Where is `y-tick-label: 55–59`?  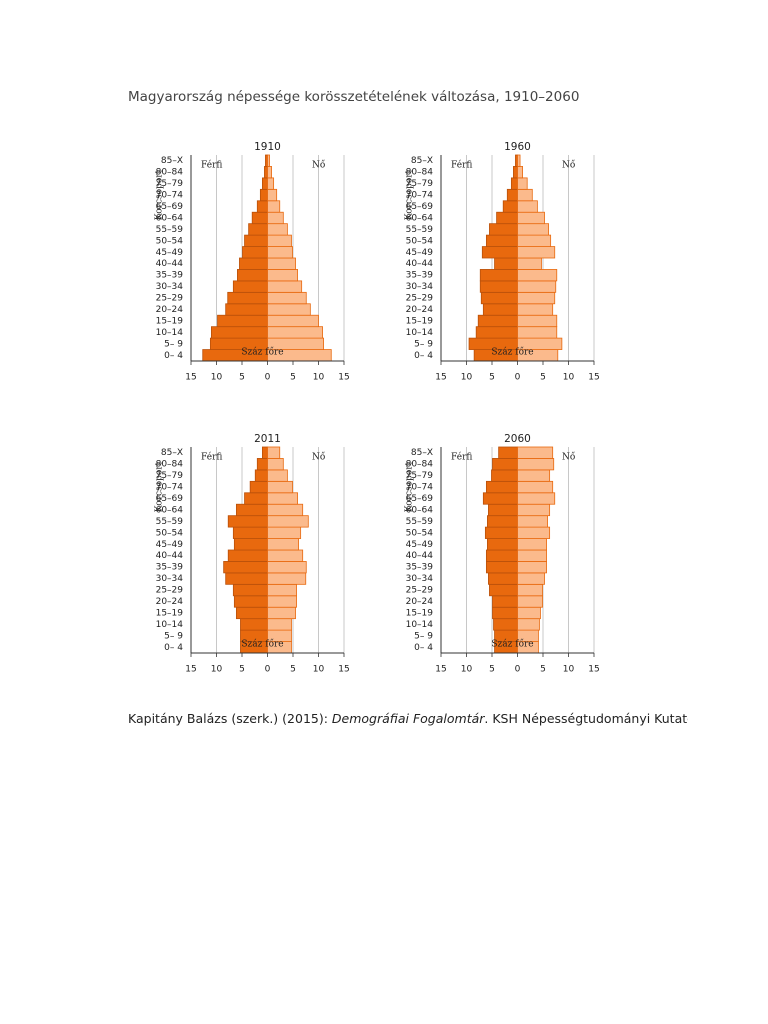 y-tick-label: 55–59 is located at coordinates (420, 230).